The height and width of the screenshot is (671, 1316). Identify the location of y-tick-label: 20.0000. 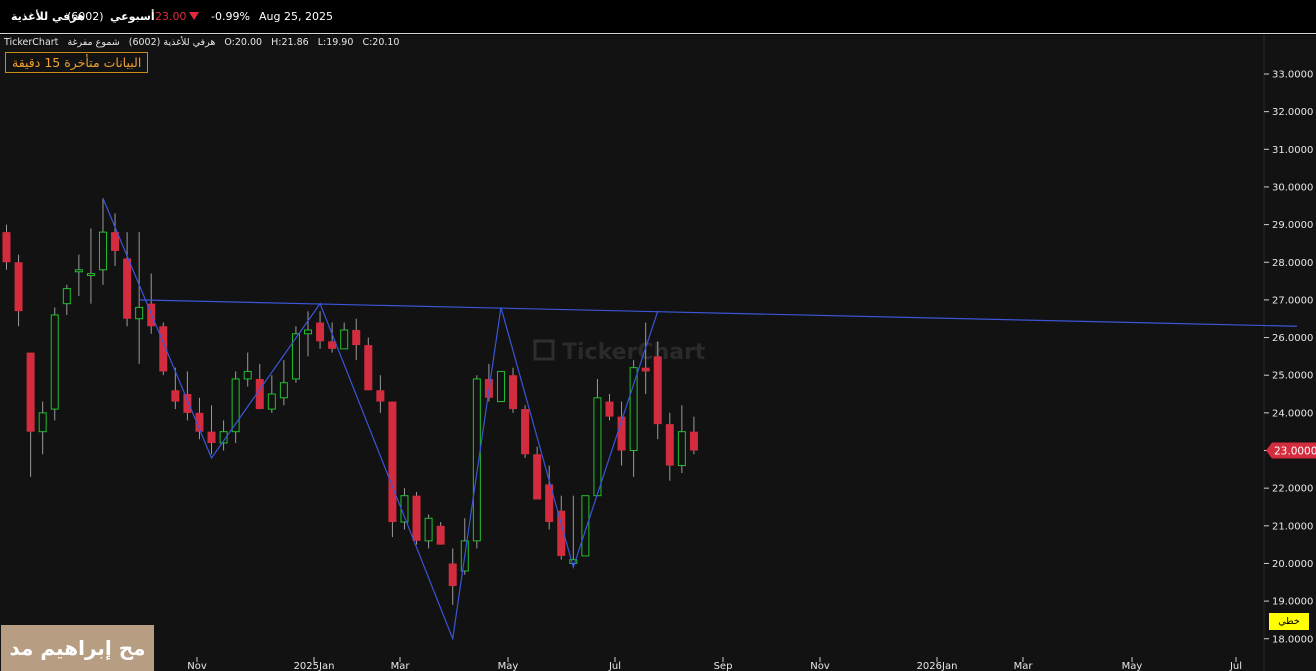
(1292, 564).